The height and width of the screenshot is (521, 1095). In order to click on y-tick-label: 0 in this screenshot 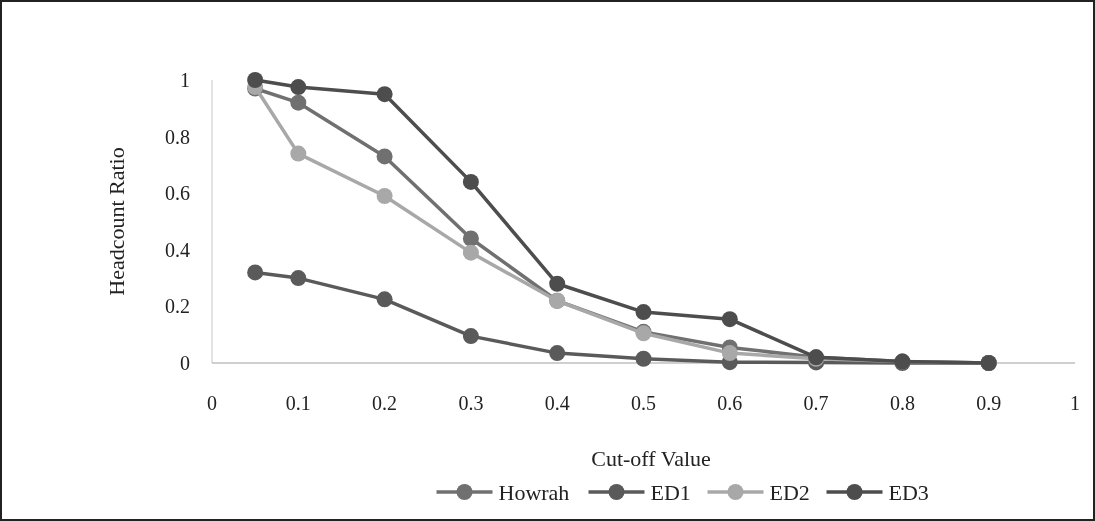, I will do `click(185, 363)`.